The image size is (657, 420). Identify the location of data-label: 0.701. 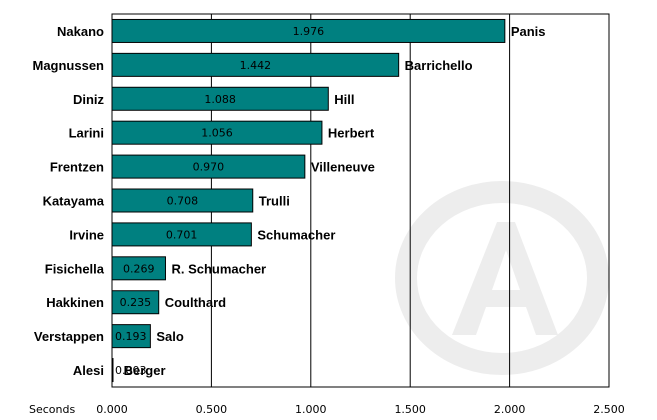
(182, 234).